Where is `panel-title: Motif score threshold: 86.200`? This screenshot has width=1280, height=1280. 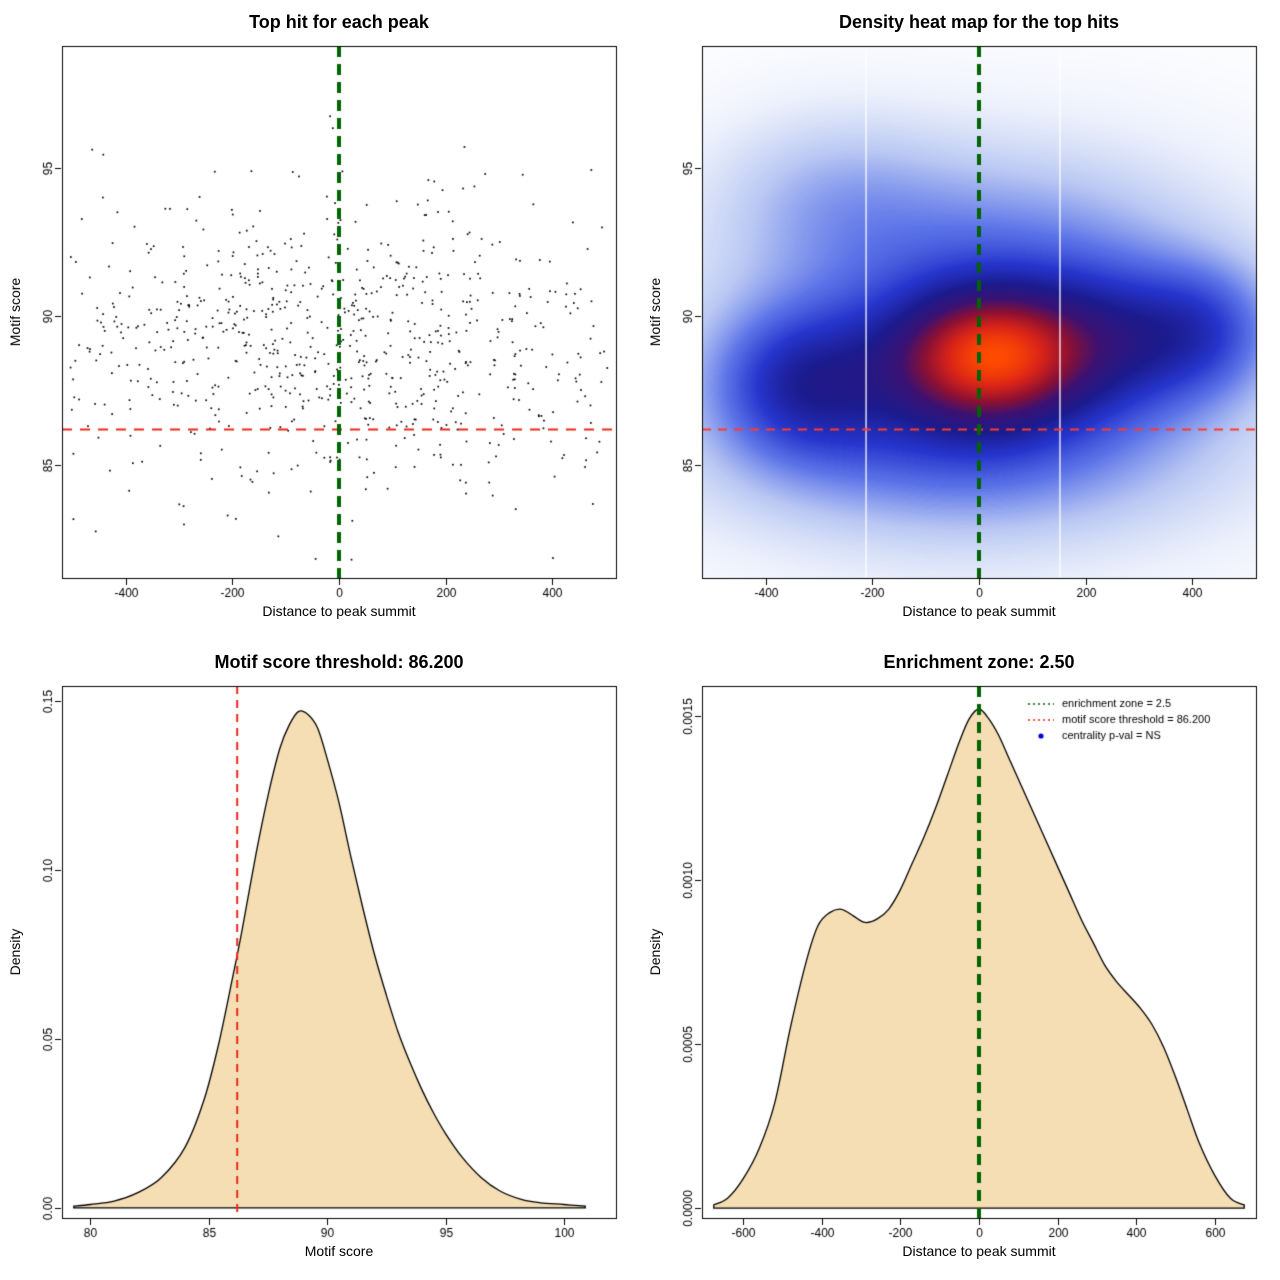 panel-title: Motif score threshold: 86.200 is located at coordinates (339, 662).